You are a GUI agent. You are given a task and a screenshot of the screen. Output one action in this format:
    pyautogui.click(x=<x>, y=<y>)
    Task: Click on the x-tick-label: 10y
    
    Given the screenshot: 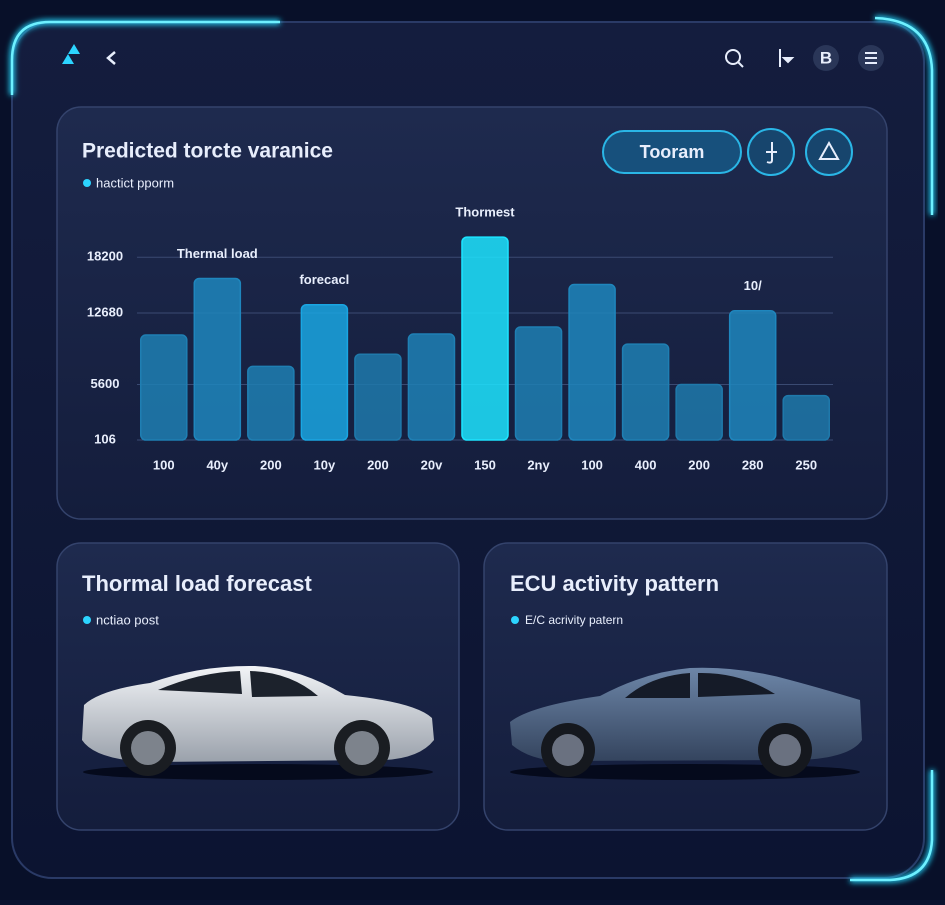 What is the action you would take?
    pyautogui.click(x=325, y=464)
    